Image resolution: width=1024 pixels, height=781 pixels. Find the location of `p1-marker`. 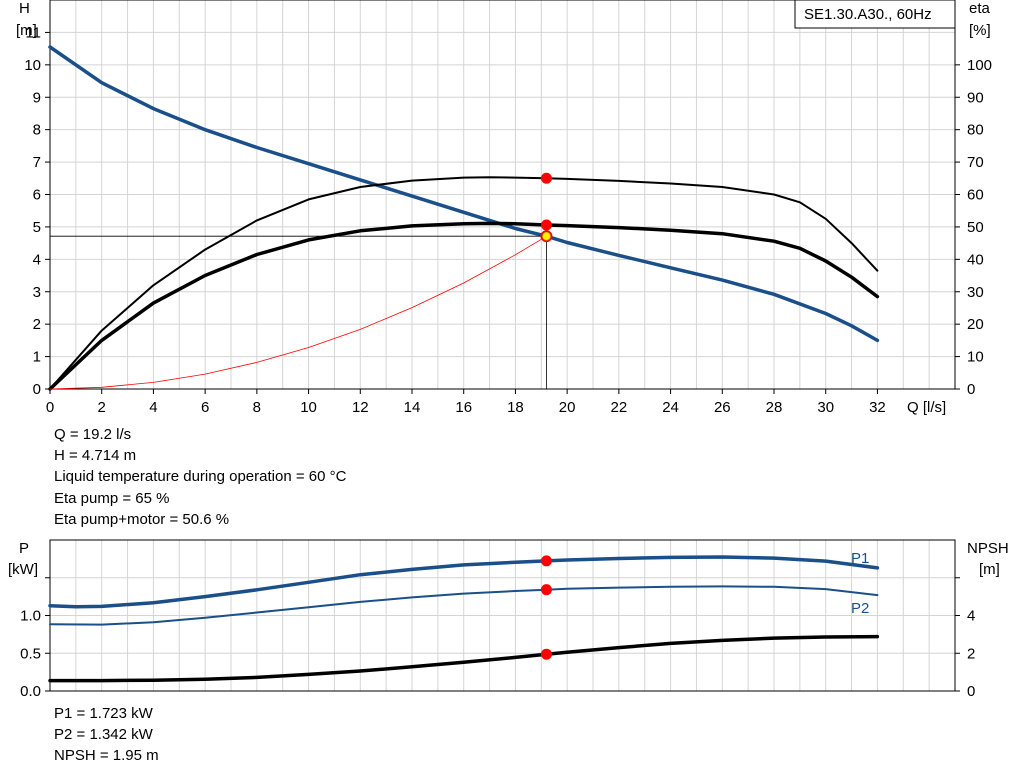

p1-marker is located at coordinates (546, 561).